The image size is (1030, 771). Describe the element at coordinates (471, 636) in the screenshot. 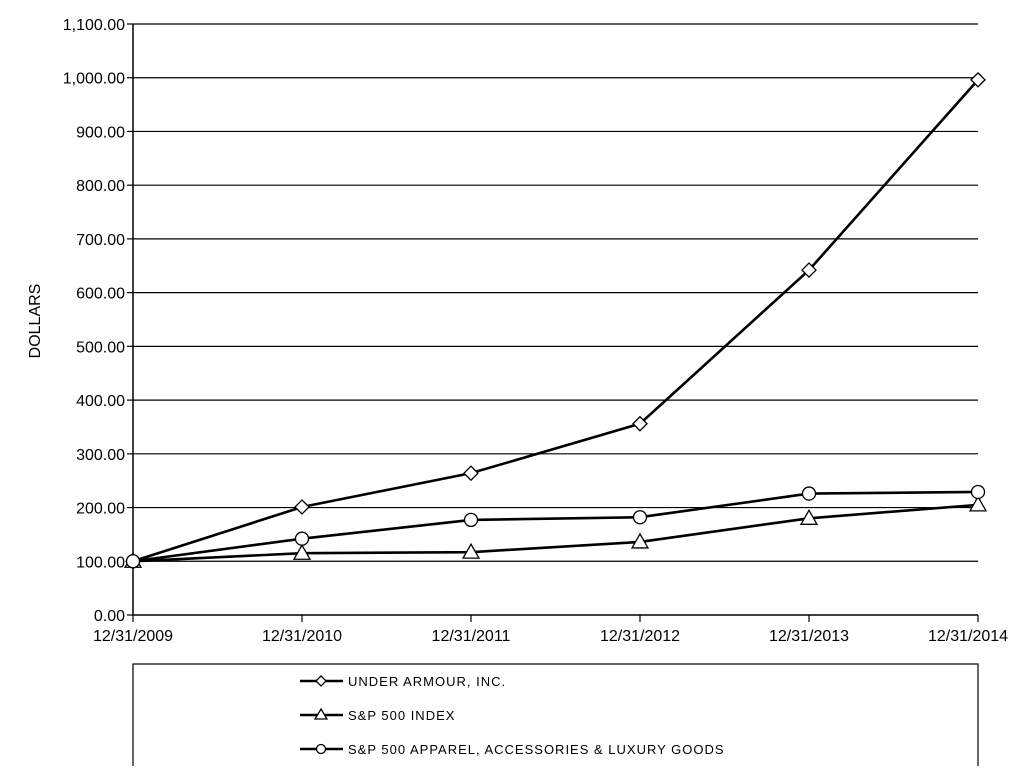

I see `x-tick-label: 12/31/2011` at that location.